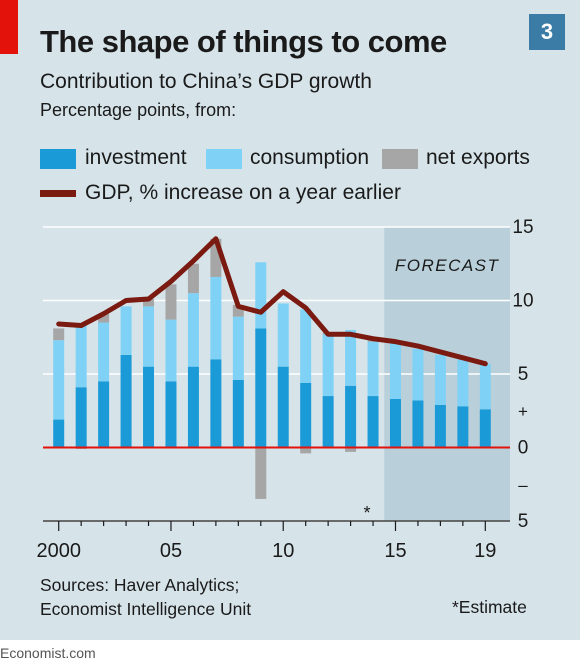 Image resolution: width=580 pixels, height=670 pixels. I want to click on gdp-line, so click(272, 301).